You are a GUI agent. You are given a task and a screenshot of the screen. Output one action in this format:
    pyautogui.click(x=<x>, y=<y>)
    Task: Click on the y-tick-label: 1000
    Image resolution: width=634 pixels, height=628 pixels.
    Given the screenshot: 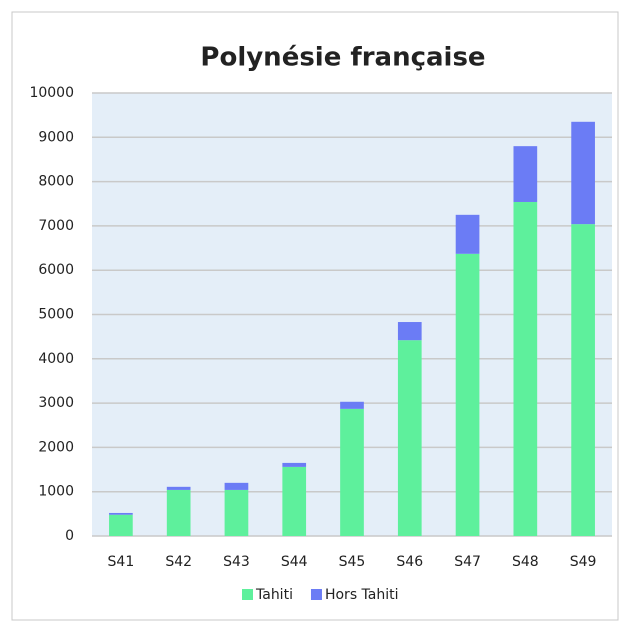 What is the action you would take?
    pyautogui.click(x=56, y=492)
    